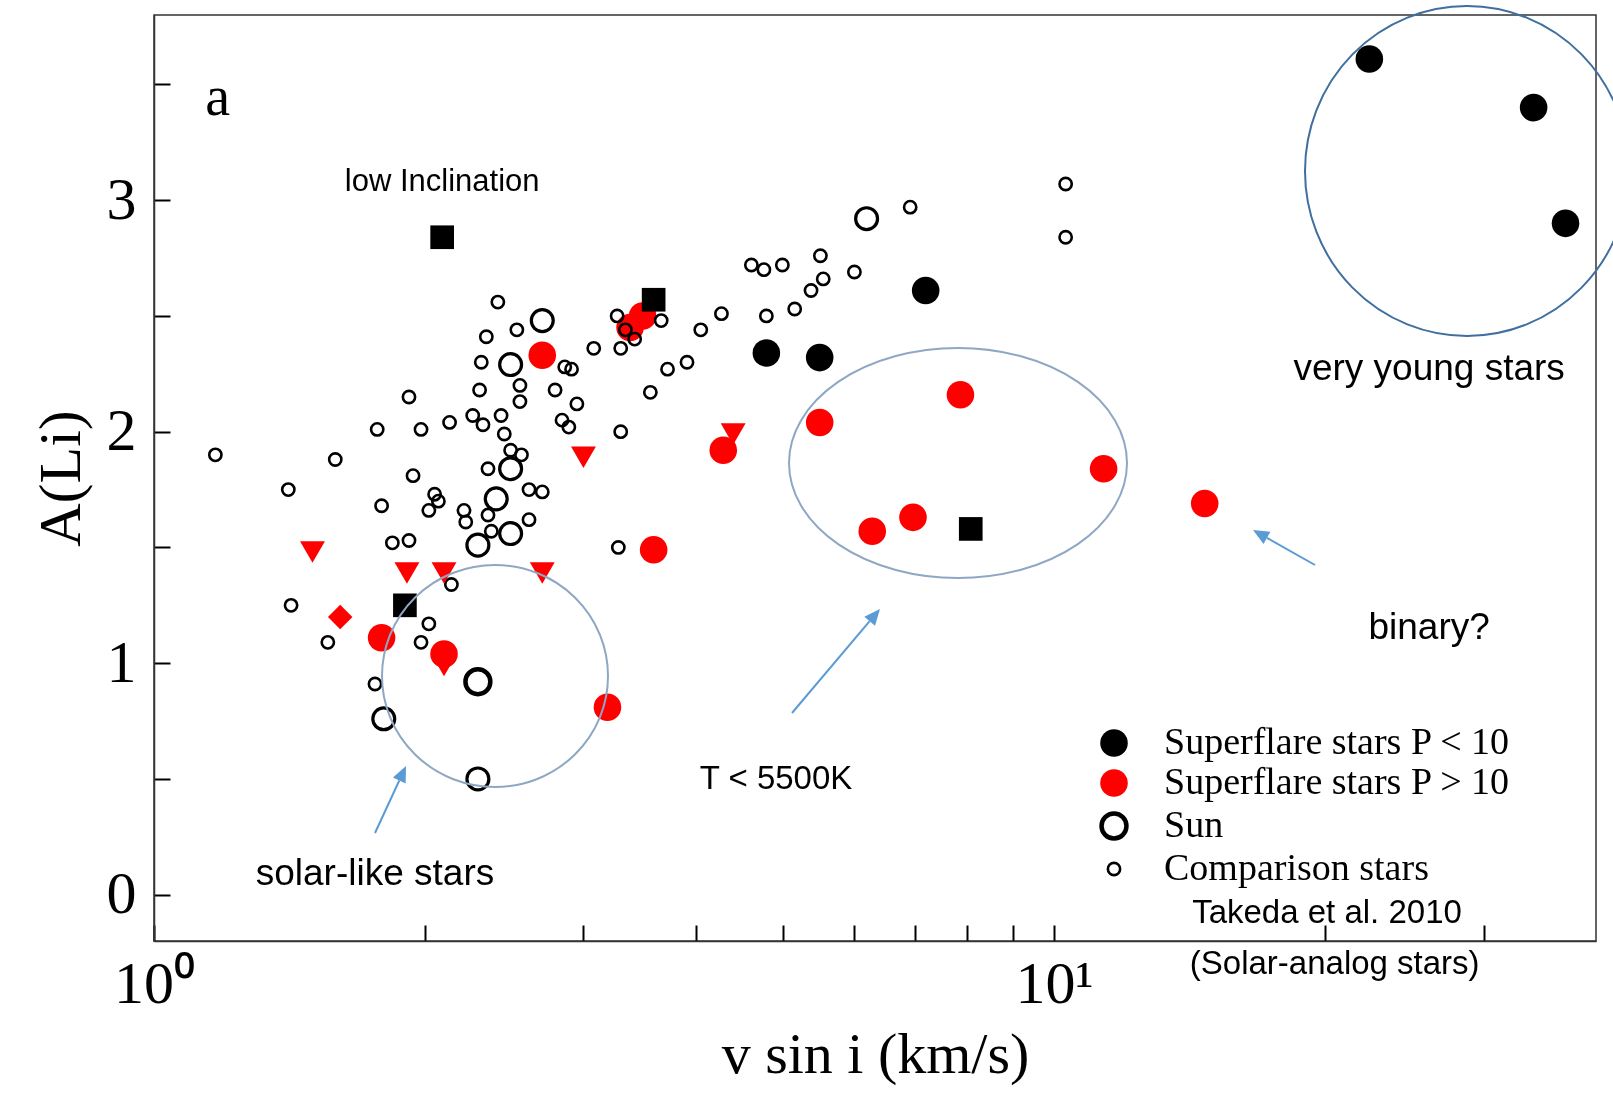 This screenshot has height=1104, width=1613. I want to click on legend-label: Sun, so click(1194, 824).